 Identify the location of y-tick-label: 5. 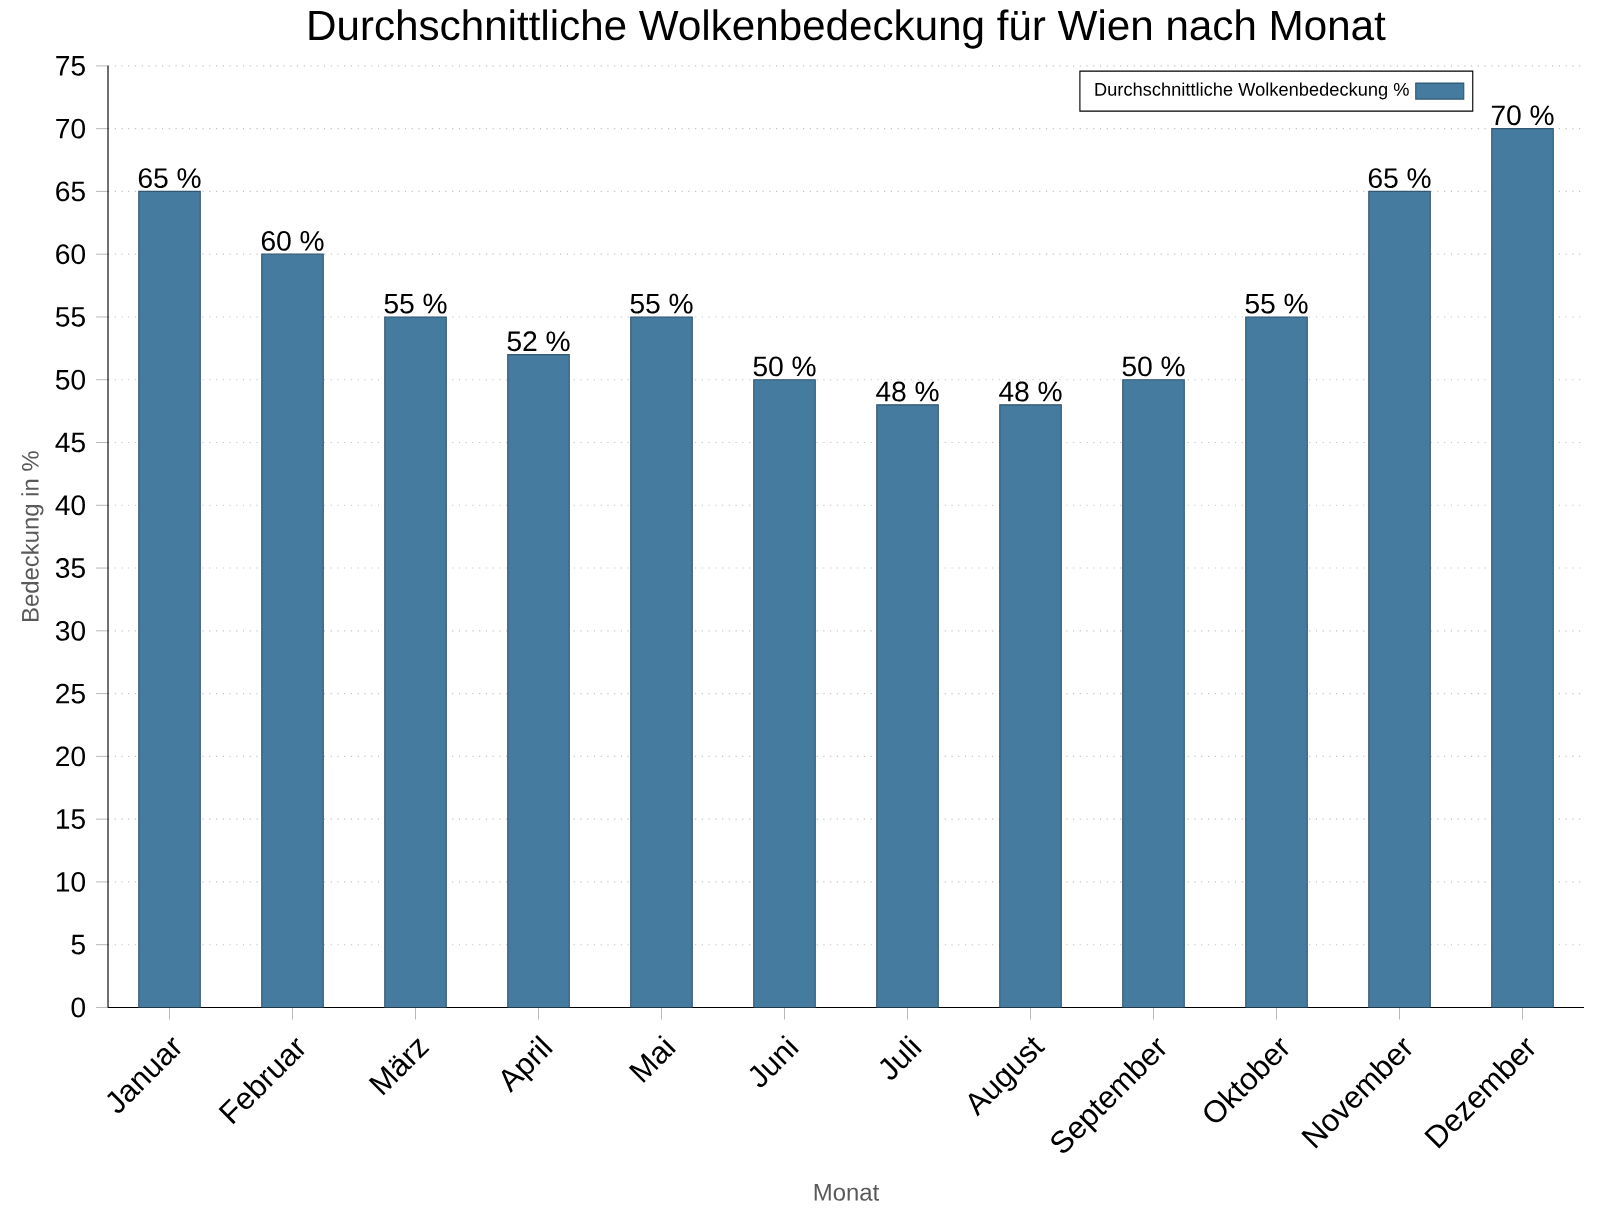
(78, 944).